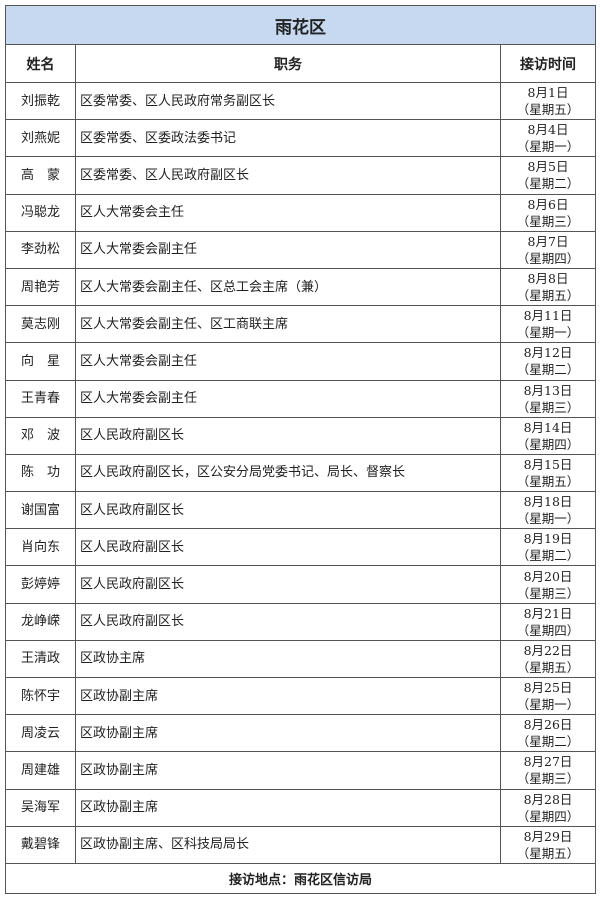 Image resolution: width=600 pixels, height=900 pixels. I want to click on reception-time: 8月5日 （星期二）, so click(548, 175).